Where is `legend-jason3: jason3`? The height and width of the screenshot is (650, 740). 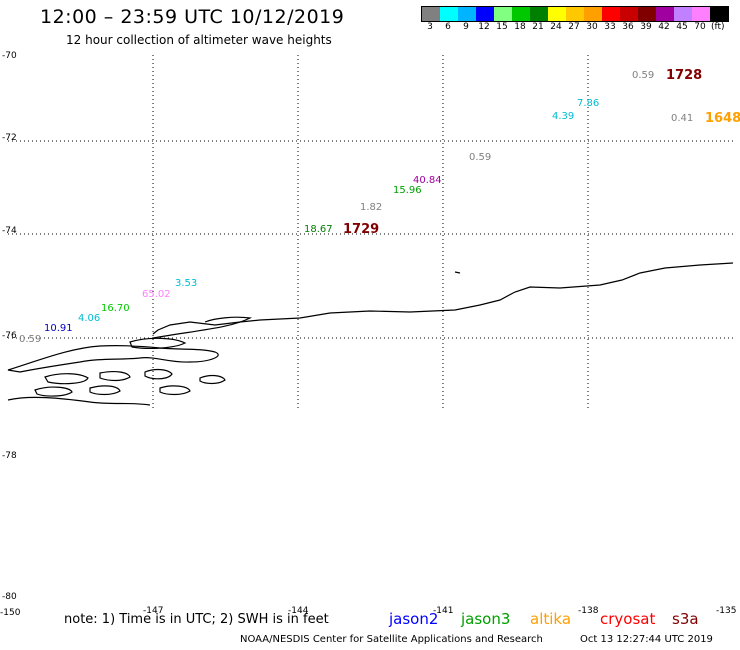
legend-jason3: jason3 is located at coordinates (486, 619).